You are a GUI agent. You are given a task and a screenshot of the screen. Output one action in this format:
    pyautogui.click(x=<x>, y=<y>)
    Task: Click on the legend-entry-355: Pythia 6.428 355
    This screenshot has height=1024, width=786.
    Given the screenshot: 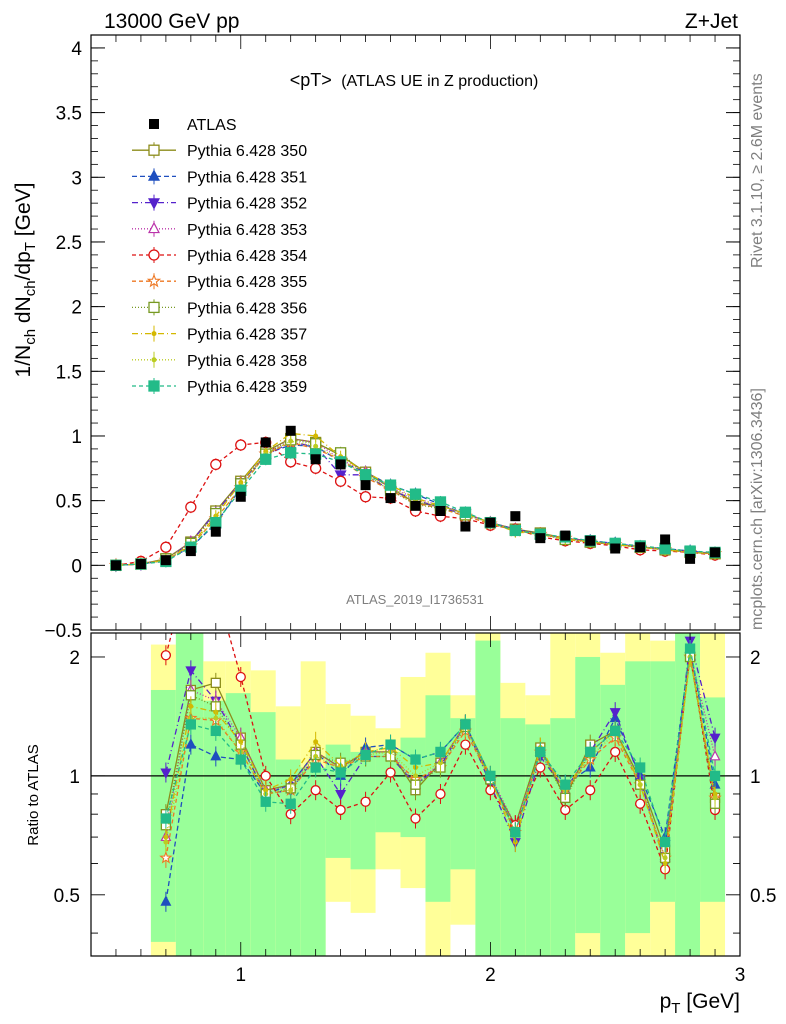 What is the action you would take?
    pyautogui.click(x=219, y=282)
    